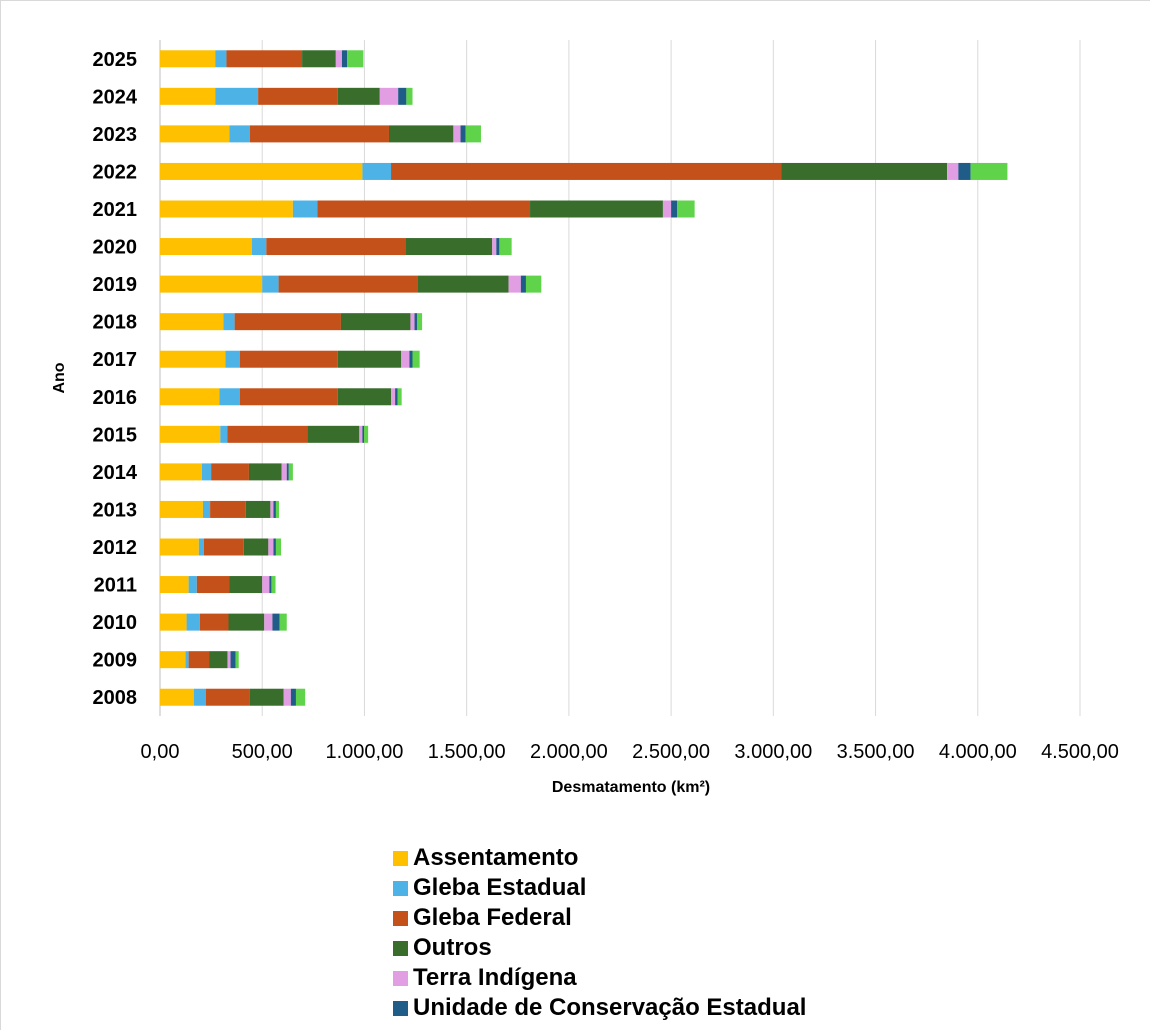 This screenshot has height=1030, width=1150. Describe the element at coordinates (262, 752) in the screenshot. I see `x-tick-label: 500,00` at that location.